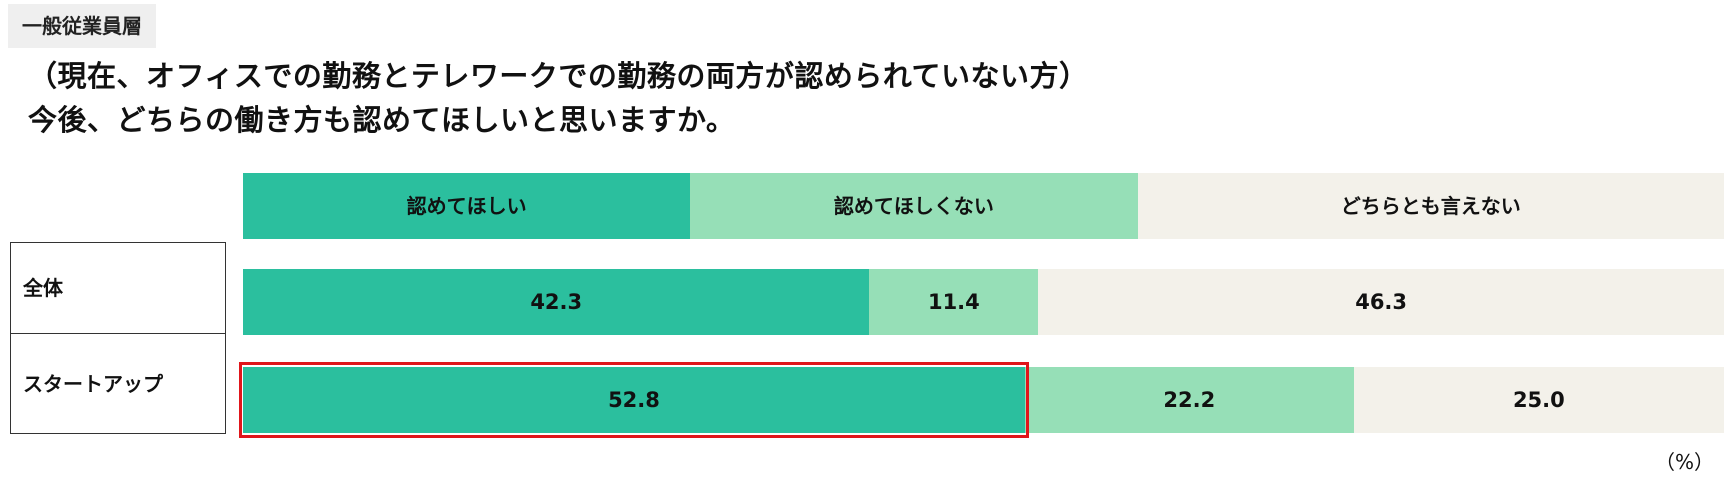 The image size is (1732, 488). I want to click on bar-startup-neither: 25.0, so click(1538, 400).